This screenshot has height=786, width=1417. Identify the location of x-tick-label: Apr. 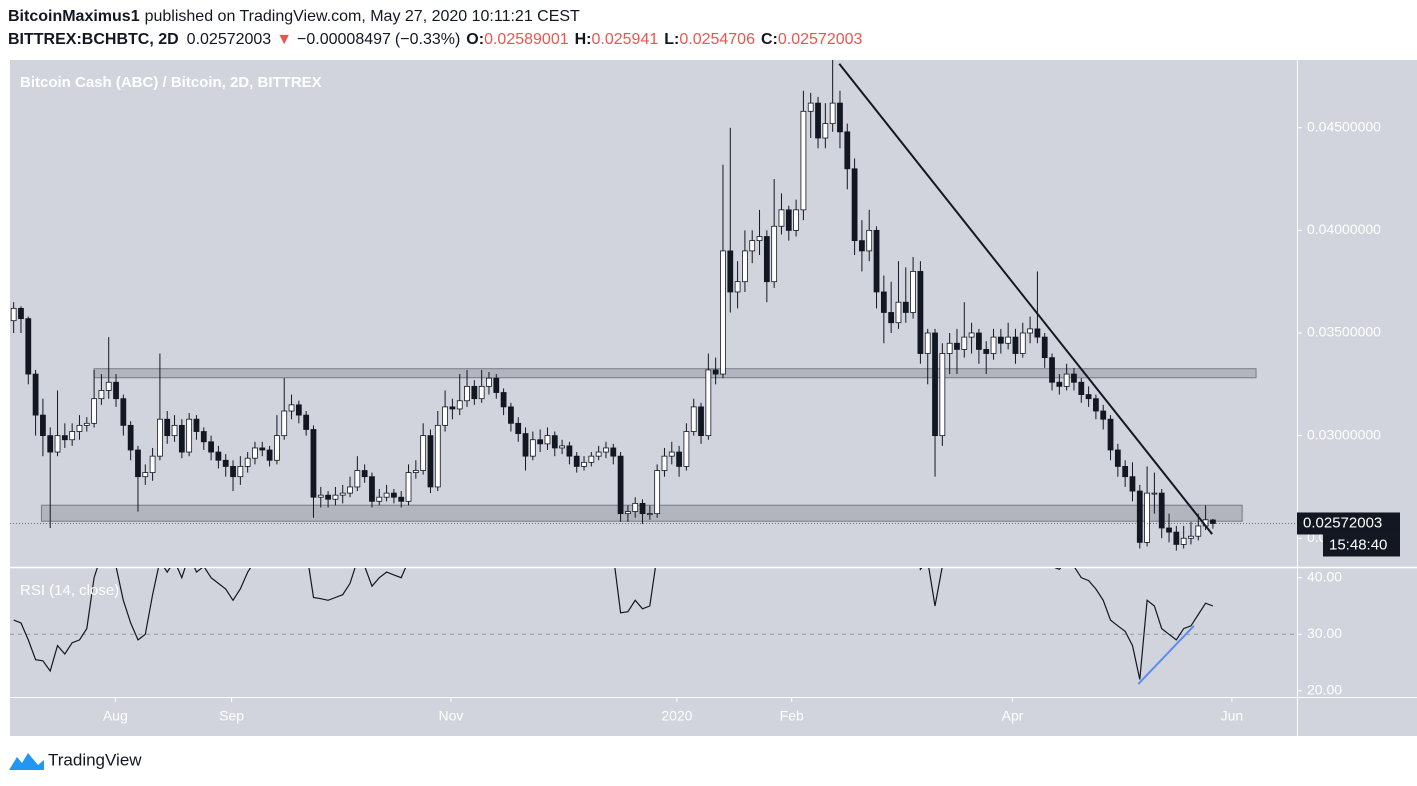
(1013, 716).